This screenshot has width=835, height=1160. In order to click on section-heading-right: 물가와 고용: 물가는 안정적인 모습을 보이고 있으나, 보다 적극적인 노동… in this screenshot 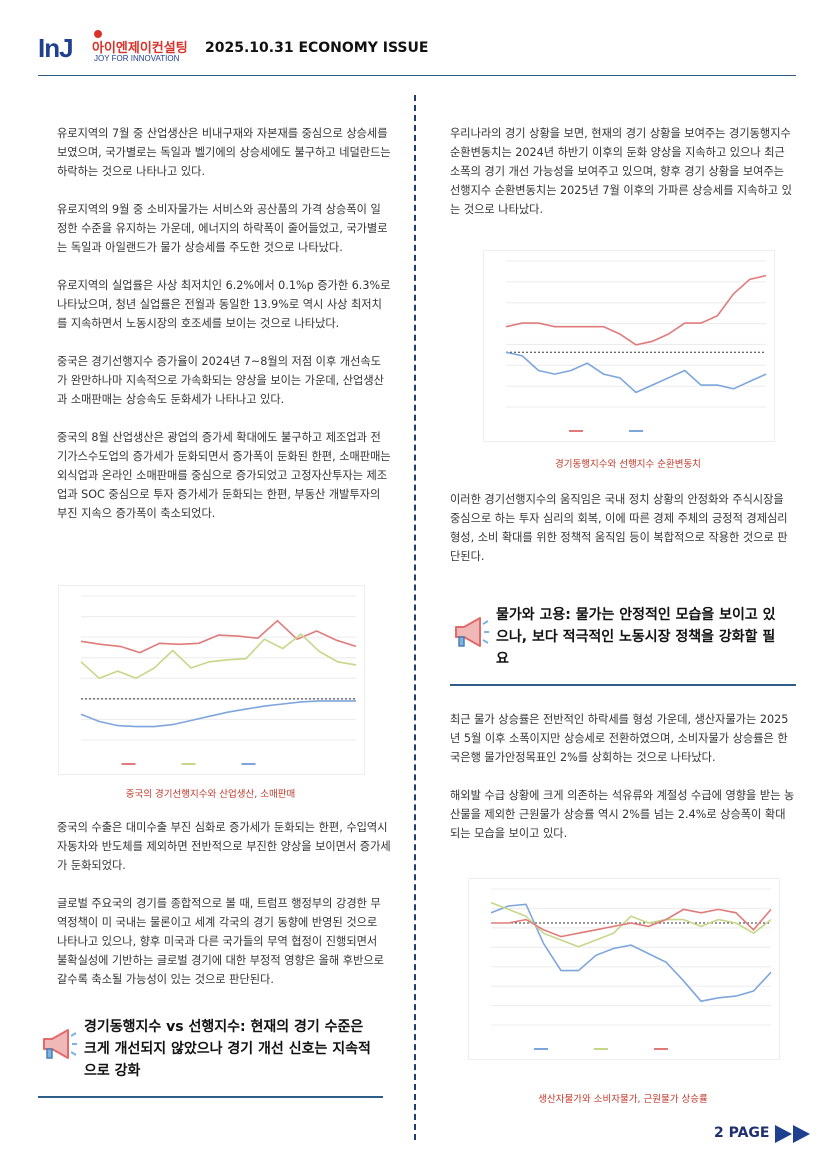, I will do `click(623, 646)`.